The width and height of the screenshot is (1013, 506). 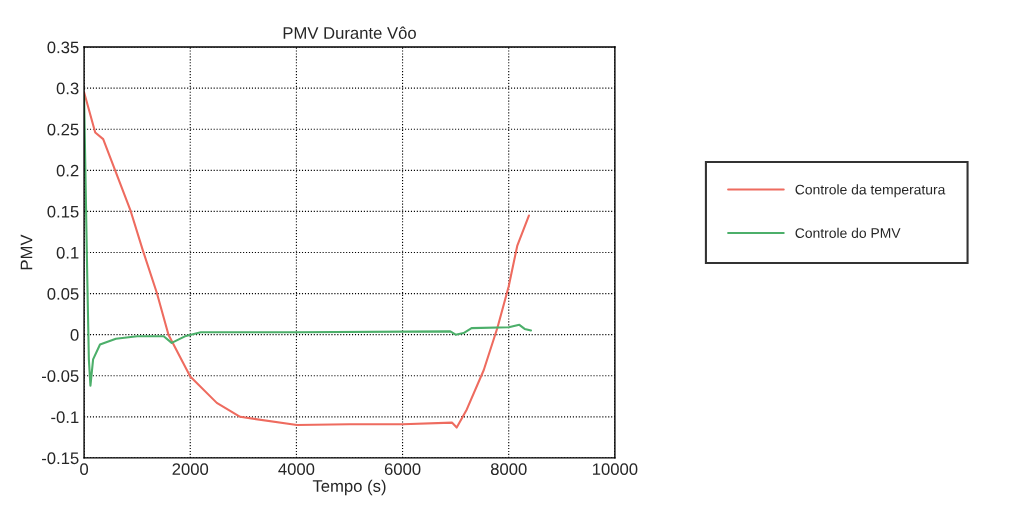 I want to click on x-tick-label: 10000, so click(x=615, y=469).